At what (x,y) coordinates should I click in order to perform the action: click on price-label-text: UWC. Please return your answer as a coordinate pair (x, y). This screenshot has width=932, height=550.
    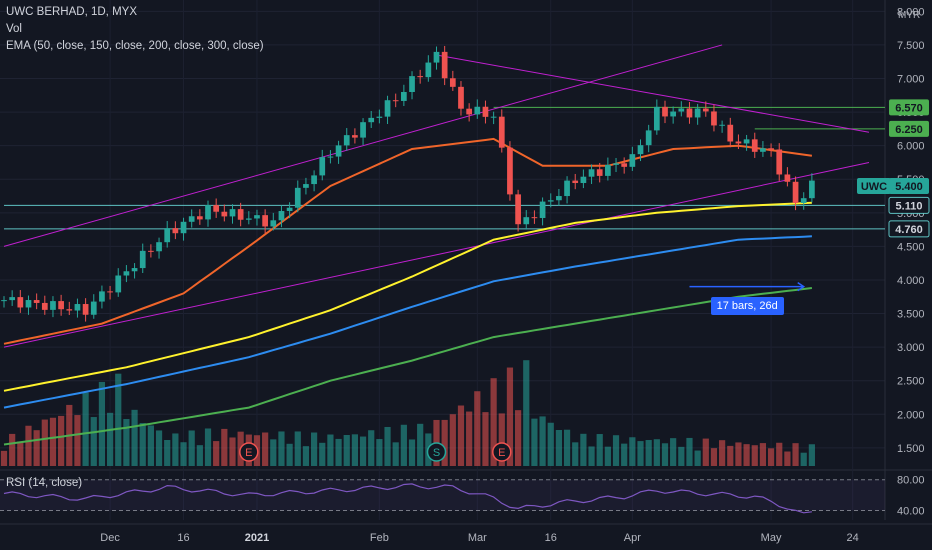
    Looking at the image, I should click on (874, 187).